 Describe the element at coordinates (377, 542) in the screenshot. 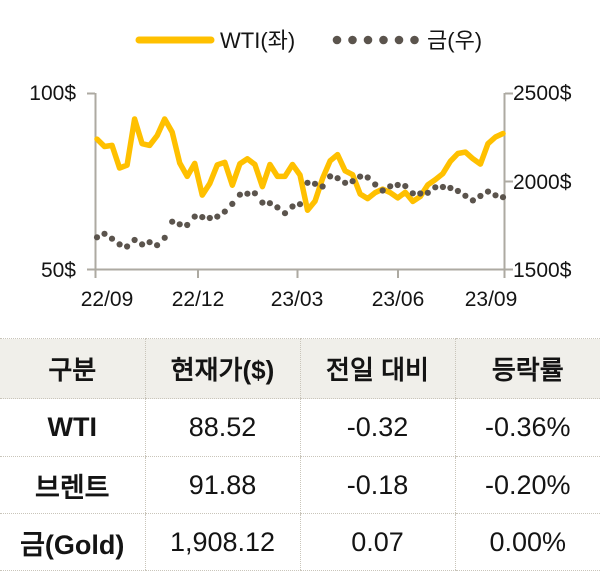

I see `gold-change: 0.07` at that location.